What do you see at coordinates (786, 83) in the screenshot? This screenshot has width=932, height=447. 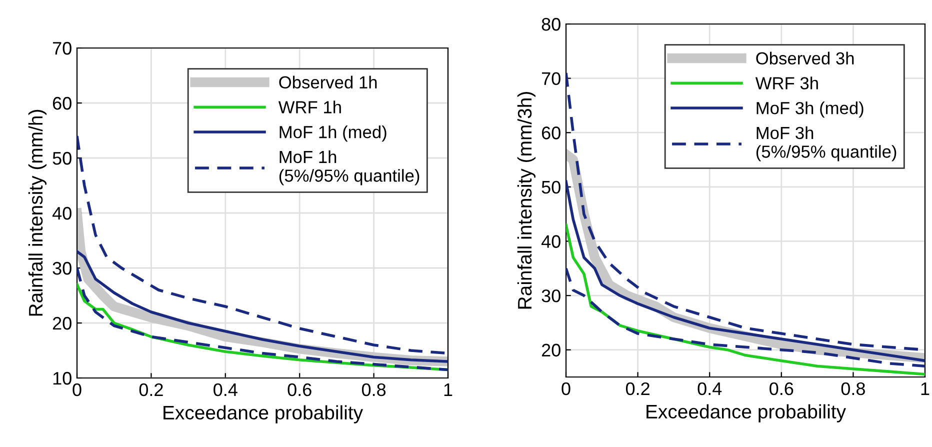 I see `legend-label: WRF 3h` at bounding box center [786, 83].